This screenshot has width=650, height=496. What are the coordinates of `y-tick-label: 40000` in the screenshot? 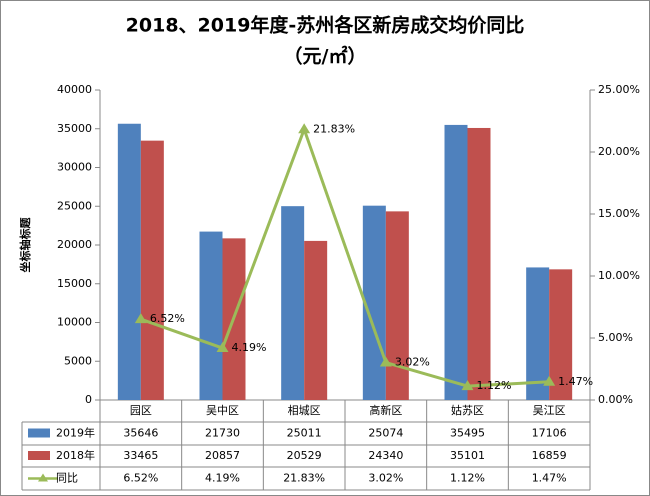 It's located at (74, 89).